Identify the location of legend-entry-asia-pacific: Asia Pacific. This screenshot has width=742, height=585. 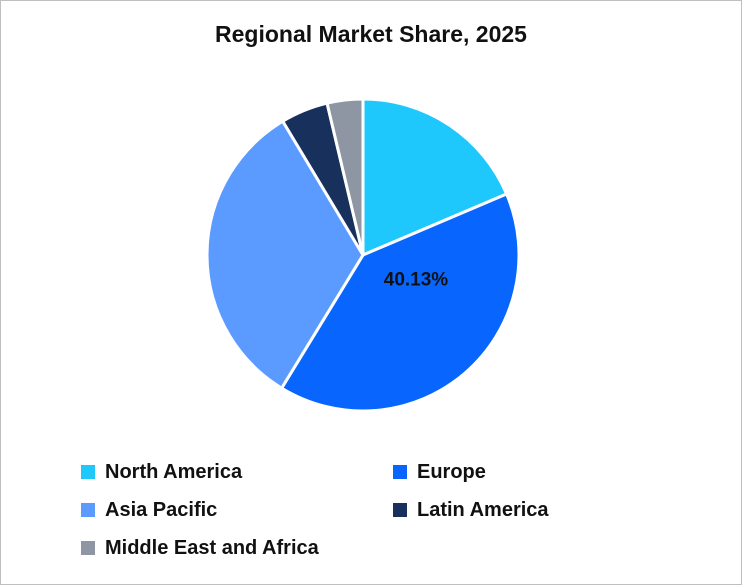
(149, 510).